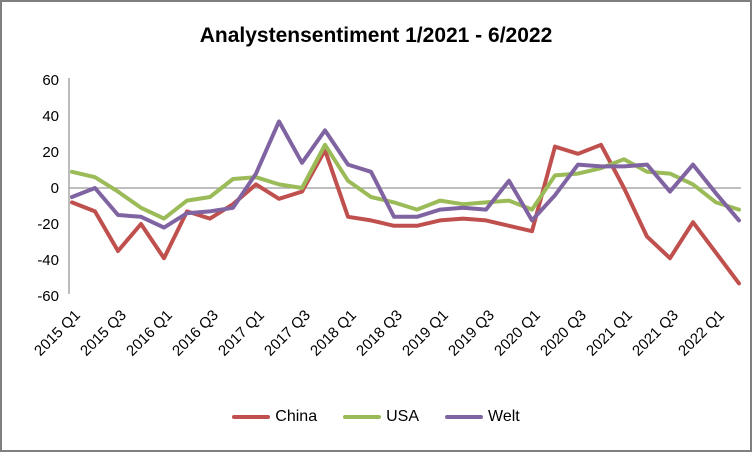 This screenshot has height=452, width=752. I want to click on x-tick-label: 2019 Q3, so click(471, 333).